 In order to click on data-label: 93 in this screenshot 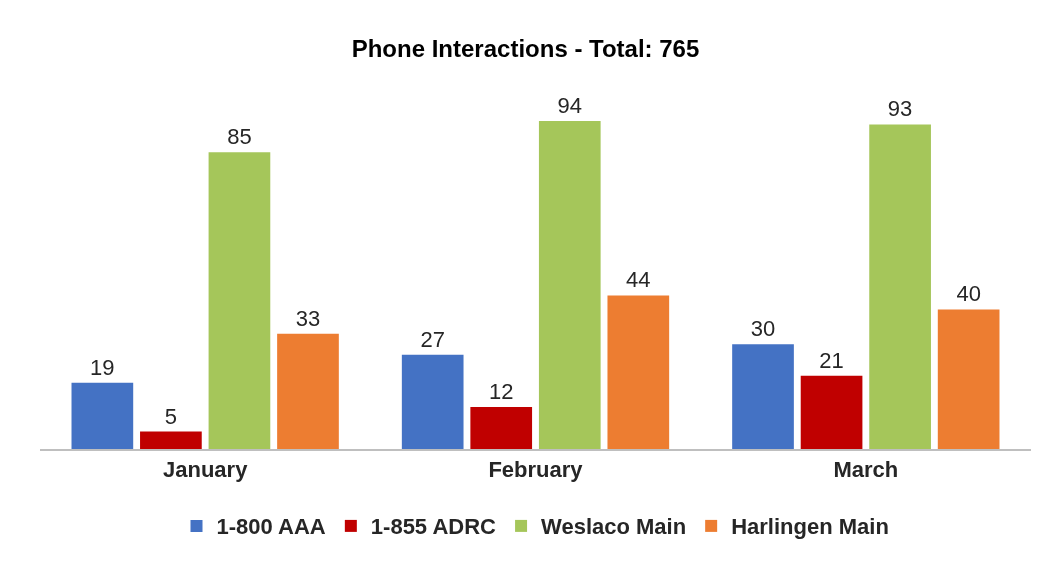, I will do `click(900, 109)`.